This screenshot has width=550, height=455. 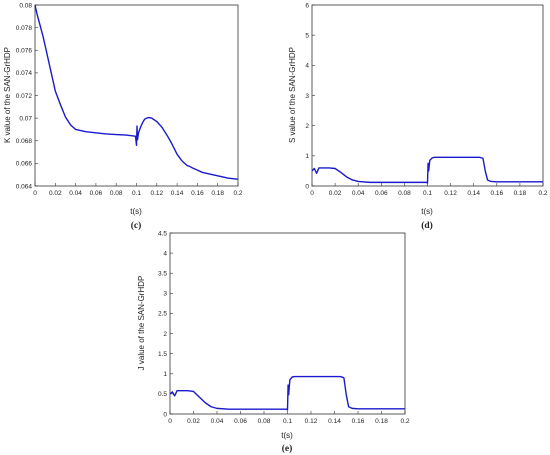 What do you see at coordinates (24, 73) in the screenshot?
I see `panel-c-ytick-label: 0.074` at bounding box center [24, 73].